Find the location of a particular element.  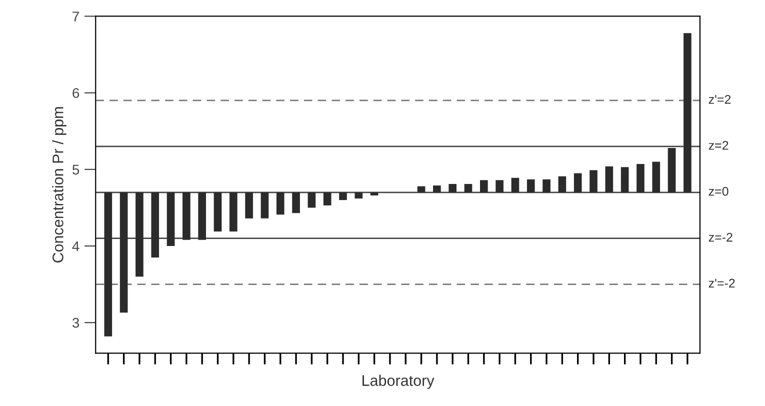

y-tick-label: 5 is located at coordinates (76, 169).